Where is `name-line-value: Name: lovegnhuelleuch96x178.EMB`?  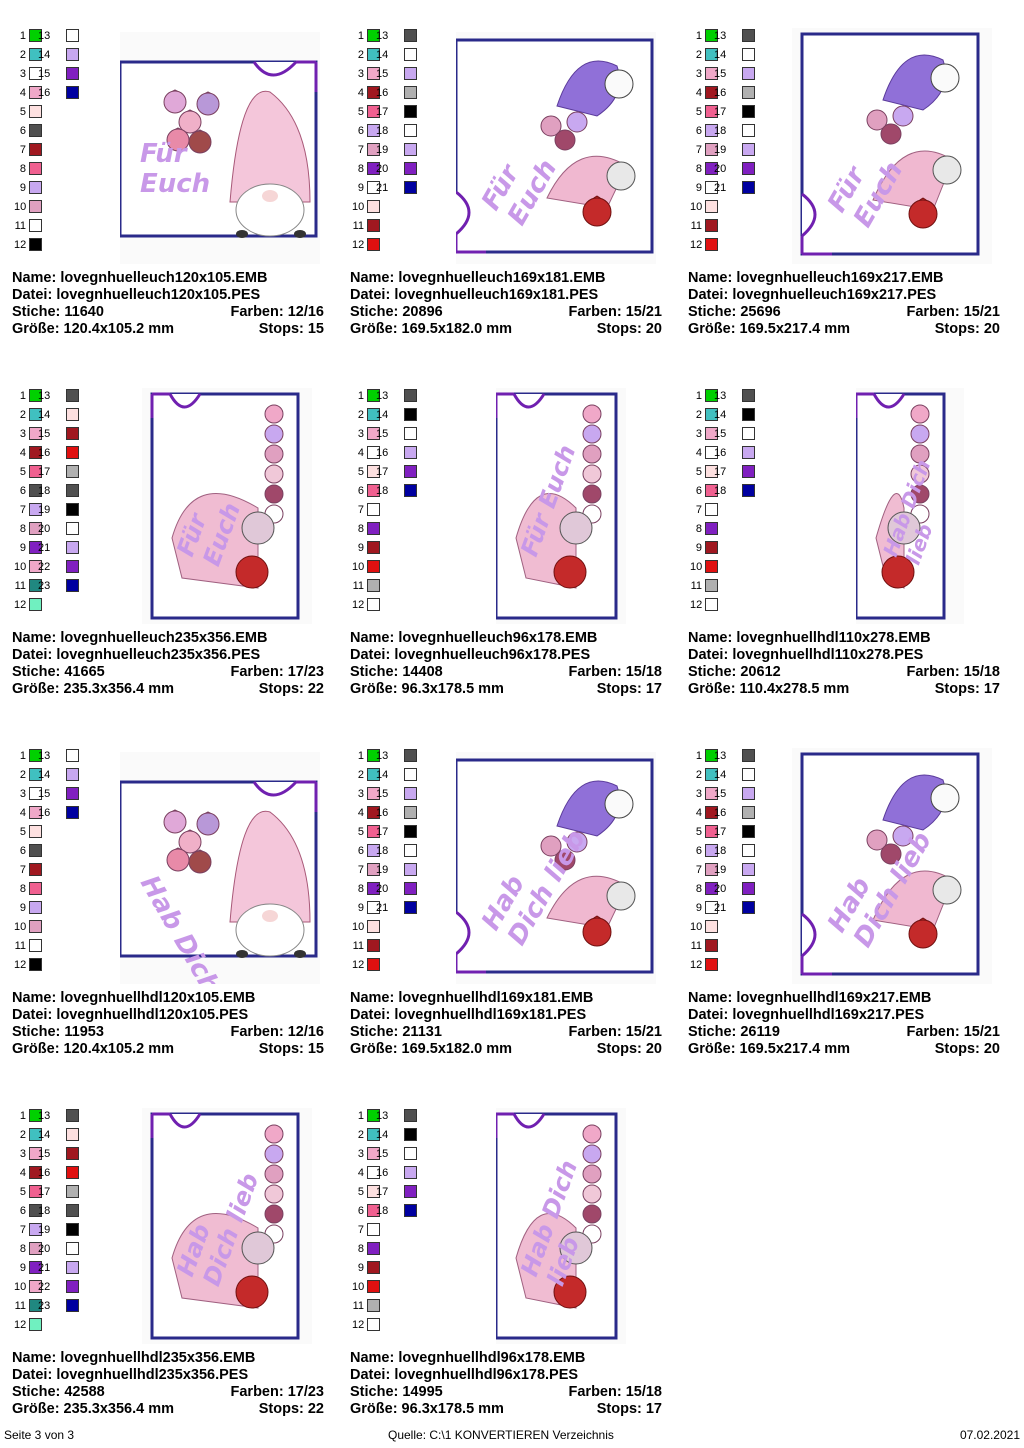 name-line-value: Name: lovegnhuelleuch96x178.EMB is located at coordinates (474, 638).